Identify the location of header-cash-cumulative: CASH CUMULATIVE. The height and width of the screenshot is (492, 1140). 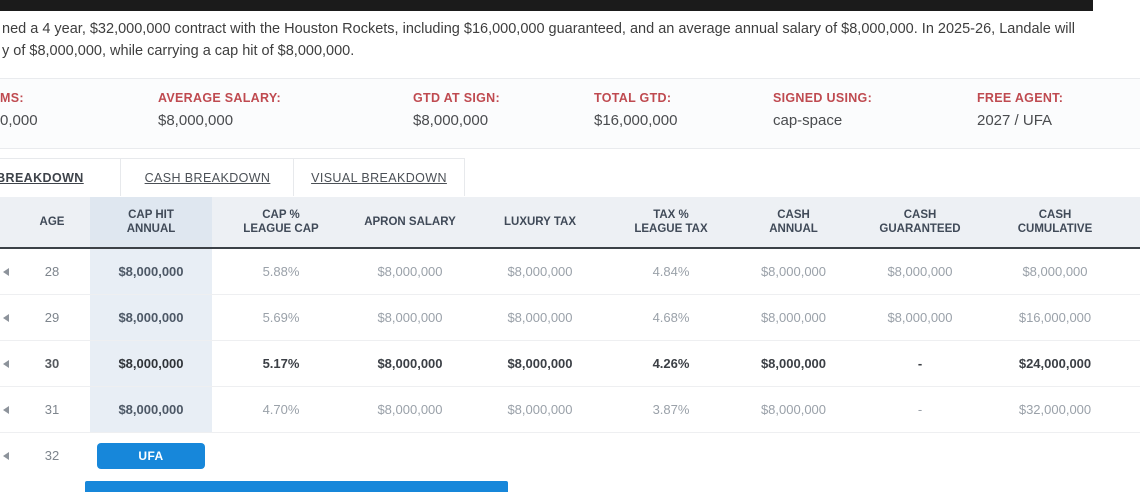
(1055, 222).